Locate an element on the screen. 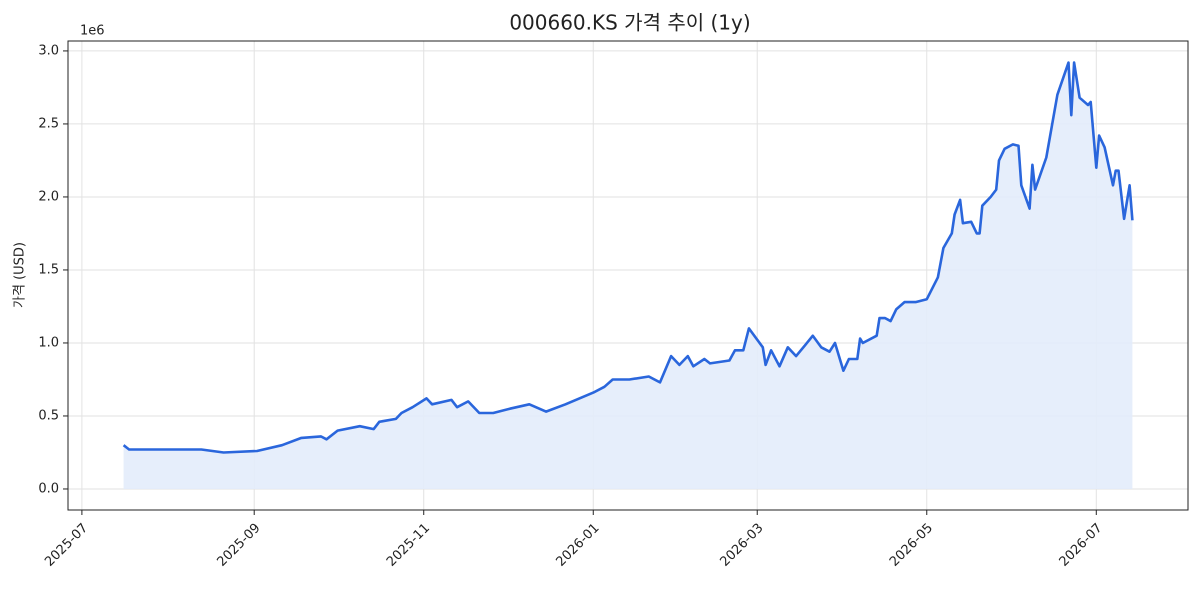 The height and width of the screenshot is (593, 1200). x-tick-label: 2026-05 is located at coordinates (911, 545).